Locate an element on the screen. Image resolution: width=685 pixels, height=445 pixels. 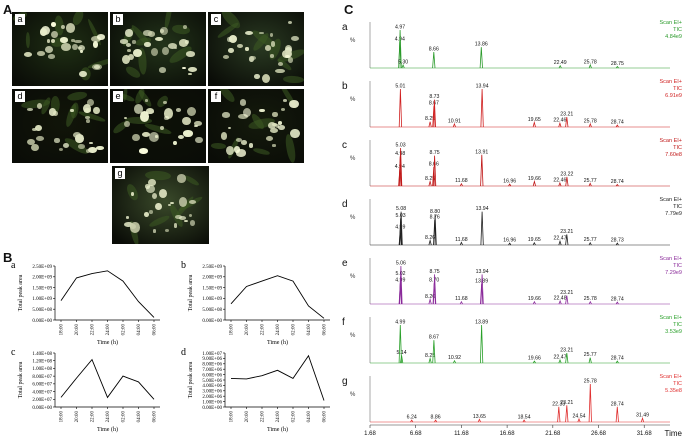
peak-label: 28.73 is located at coordinates (617, 241).